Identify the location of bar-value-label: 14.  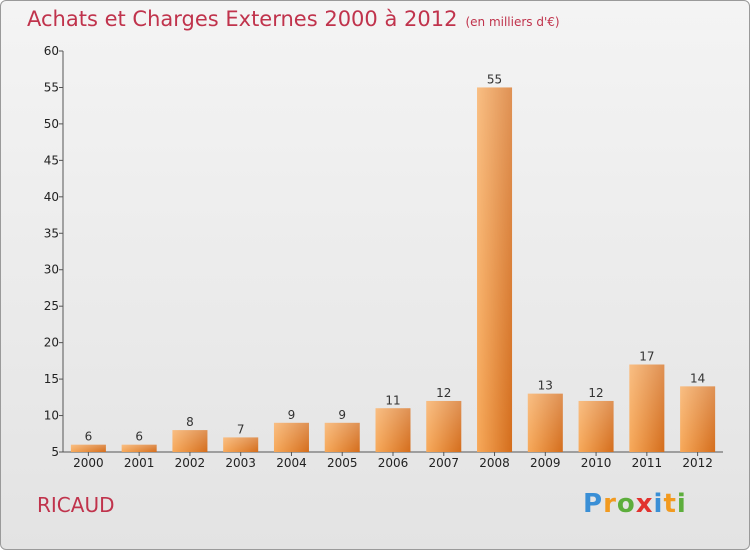
(697, 378).